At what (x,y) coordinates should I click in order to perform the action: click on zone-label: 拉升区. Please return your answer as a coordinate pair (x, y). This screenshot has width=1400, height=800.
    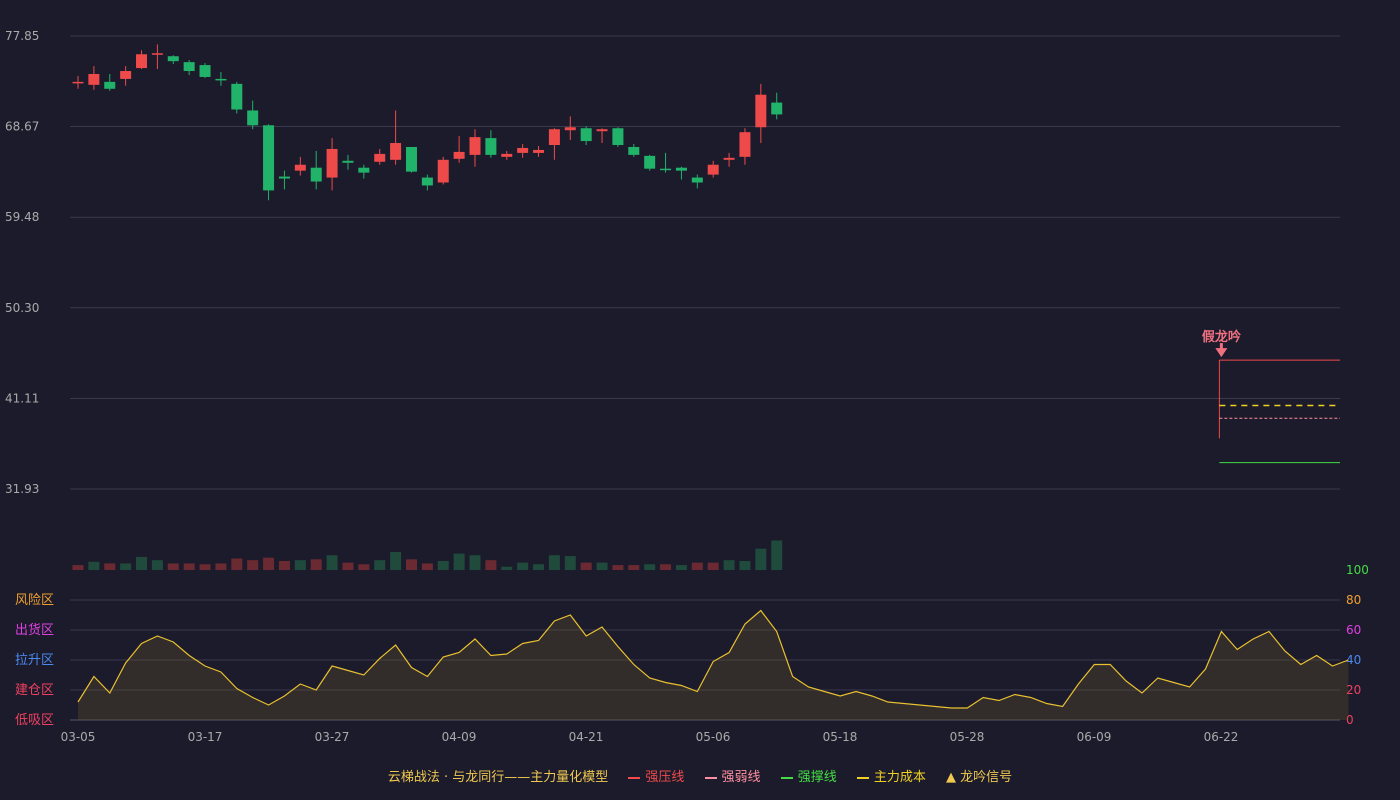
    Looking at the image, I should click on (34, 660).